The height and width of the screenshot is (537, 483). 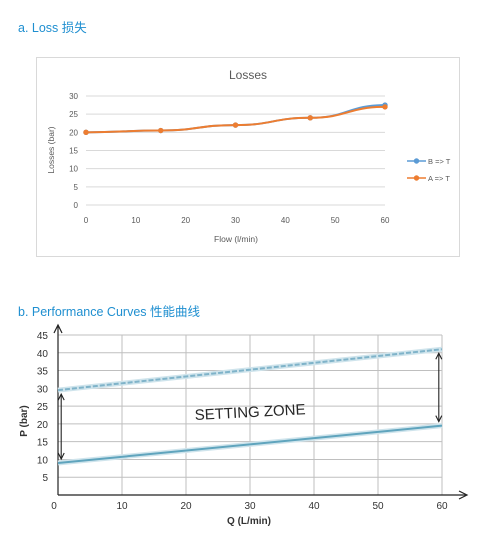 What do you see at coordinates (463, 495) in the screenshot?
I see `x-axis-arrow` at bounding box center [463, 495].